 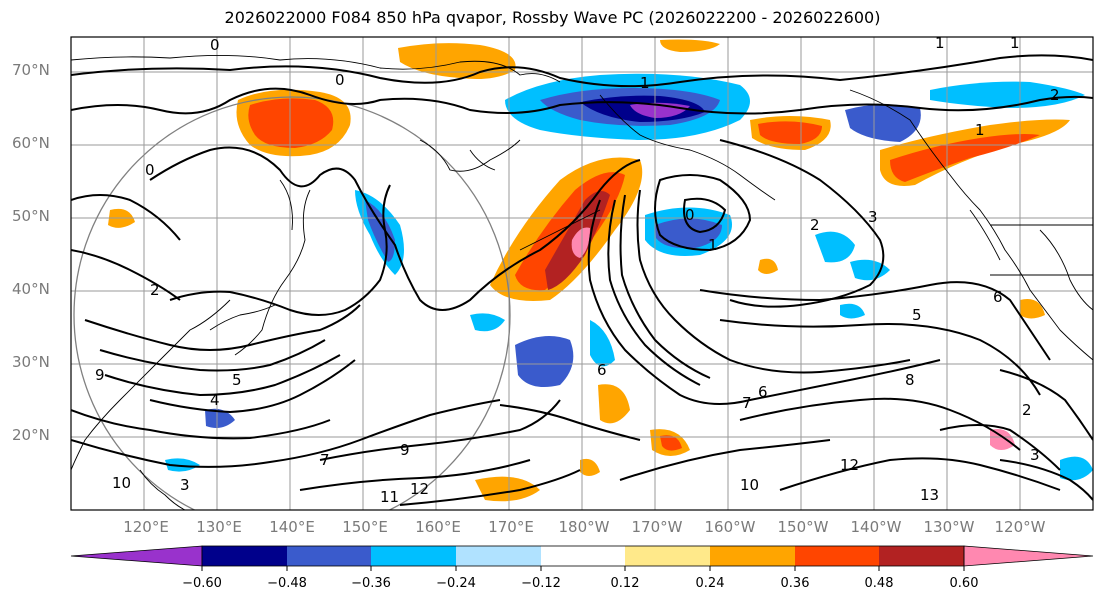 I want to click on lat-label: 70°N, so click(x=31, y=70).